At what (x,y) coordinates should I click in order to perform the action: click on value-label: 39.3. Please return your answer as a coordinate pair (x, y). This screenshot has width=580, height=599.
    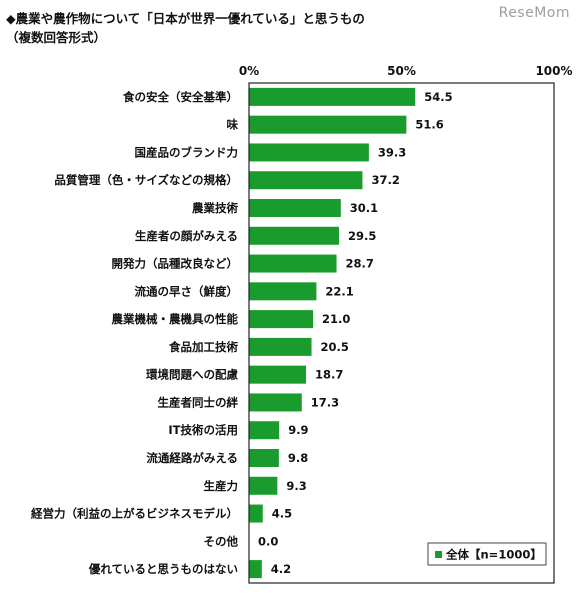
    Looking at the image, I should click on (392, 152).